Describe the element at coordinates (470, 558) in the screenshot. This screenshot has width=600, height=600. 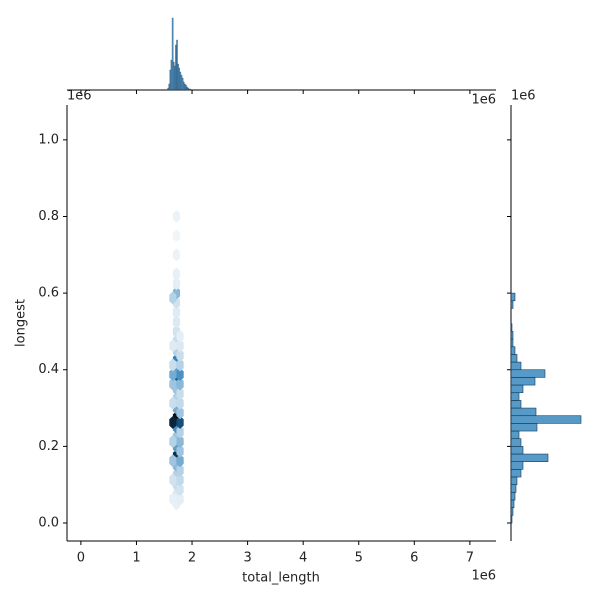
I see `x-tick-label: 7` at that location.